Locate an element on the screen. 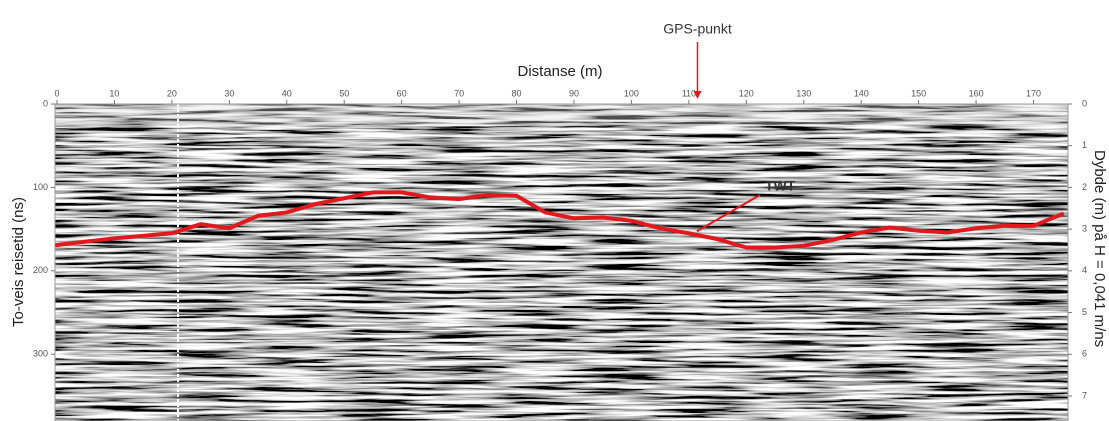 This screenshot has height=421, width=1109. y-axis-title: To-veis reisetid (ns) is located at coordinates (18, 262).